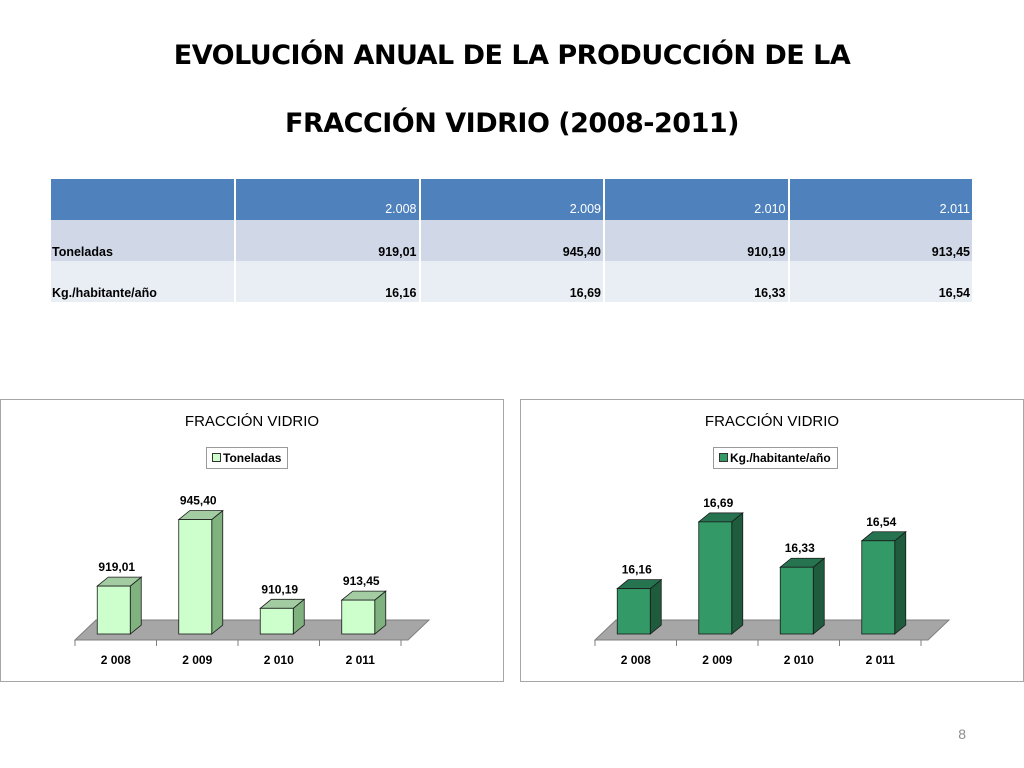  I want to click on chart-legend: Toneladas, so click(247, 458).